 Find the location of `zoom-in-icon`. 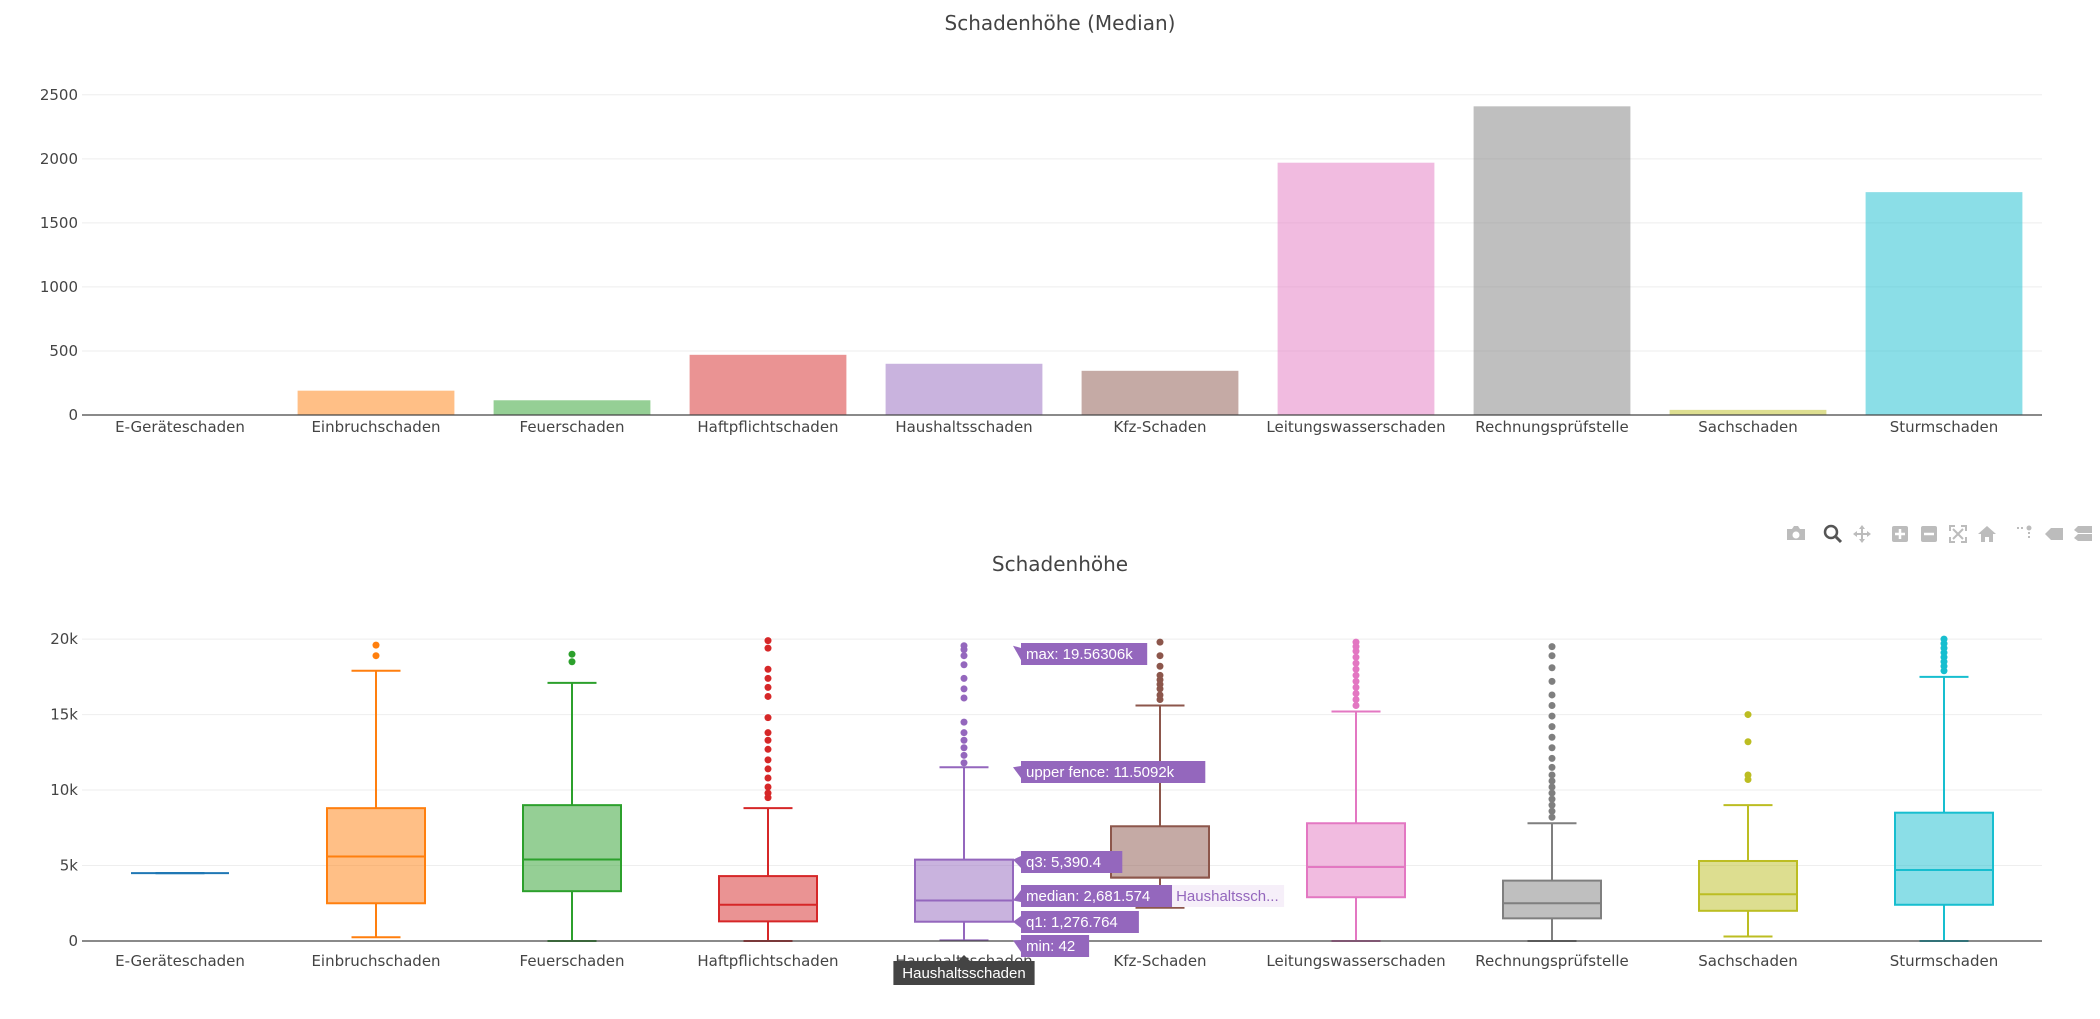

zoom-in-icon is located at coordinates (1900, 534).